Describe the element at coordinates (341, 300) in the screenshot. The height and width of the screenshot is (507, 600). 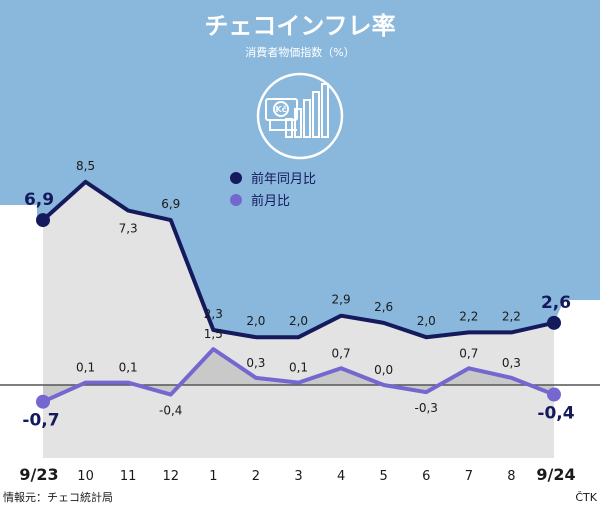
I see `yoy-data-label: 2,9` at that location.